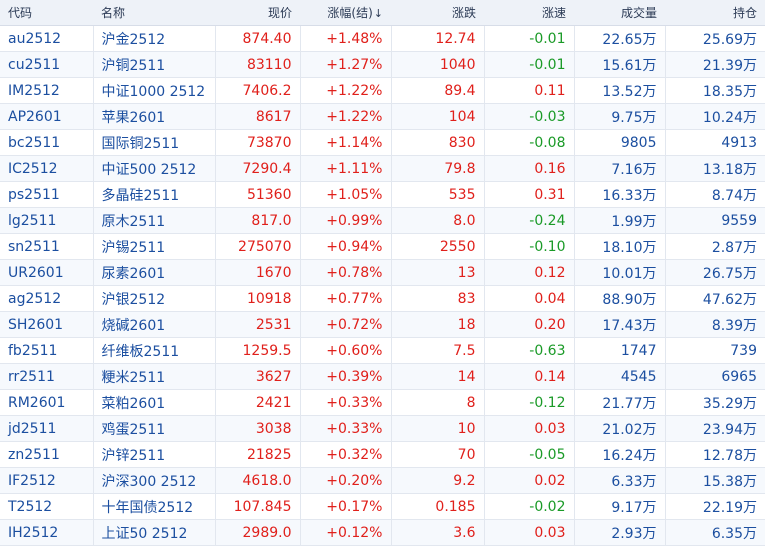 This screenshot has height=550, width=765. Describe the element at coordinates (620, 64) in the screenshot. I see `cell-volume: 15.61万` at that location.